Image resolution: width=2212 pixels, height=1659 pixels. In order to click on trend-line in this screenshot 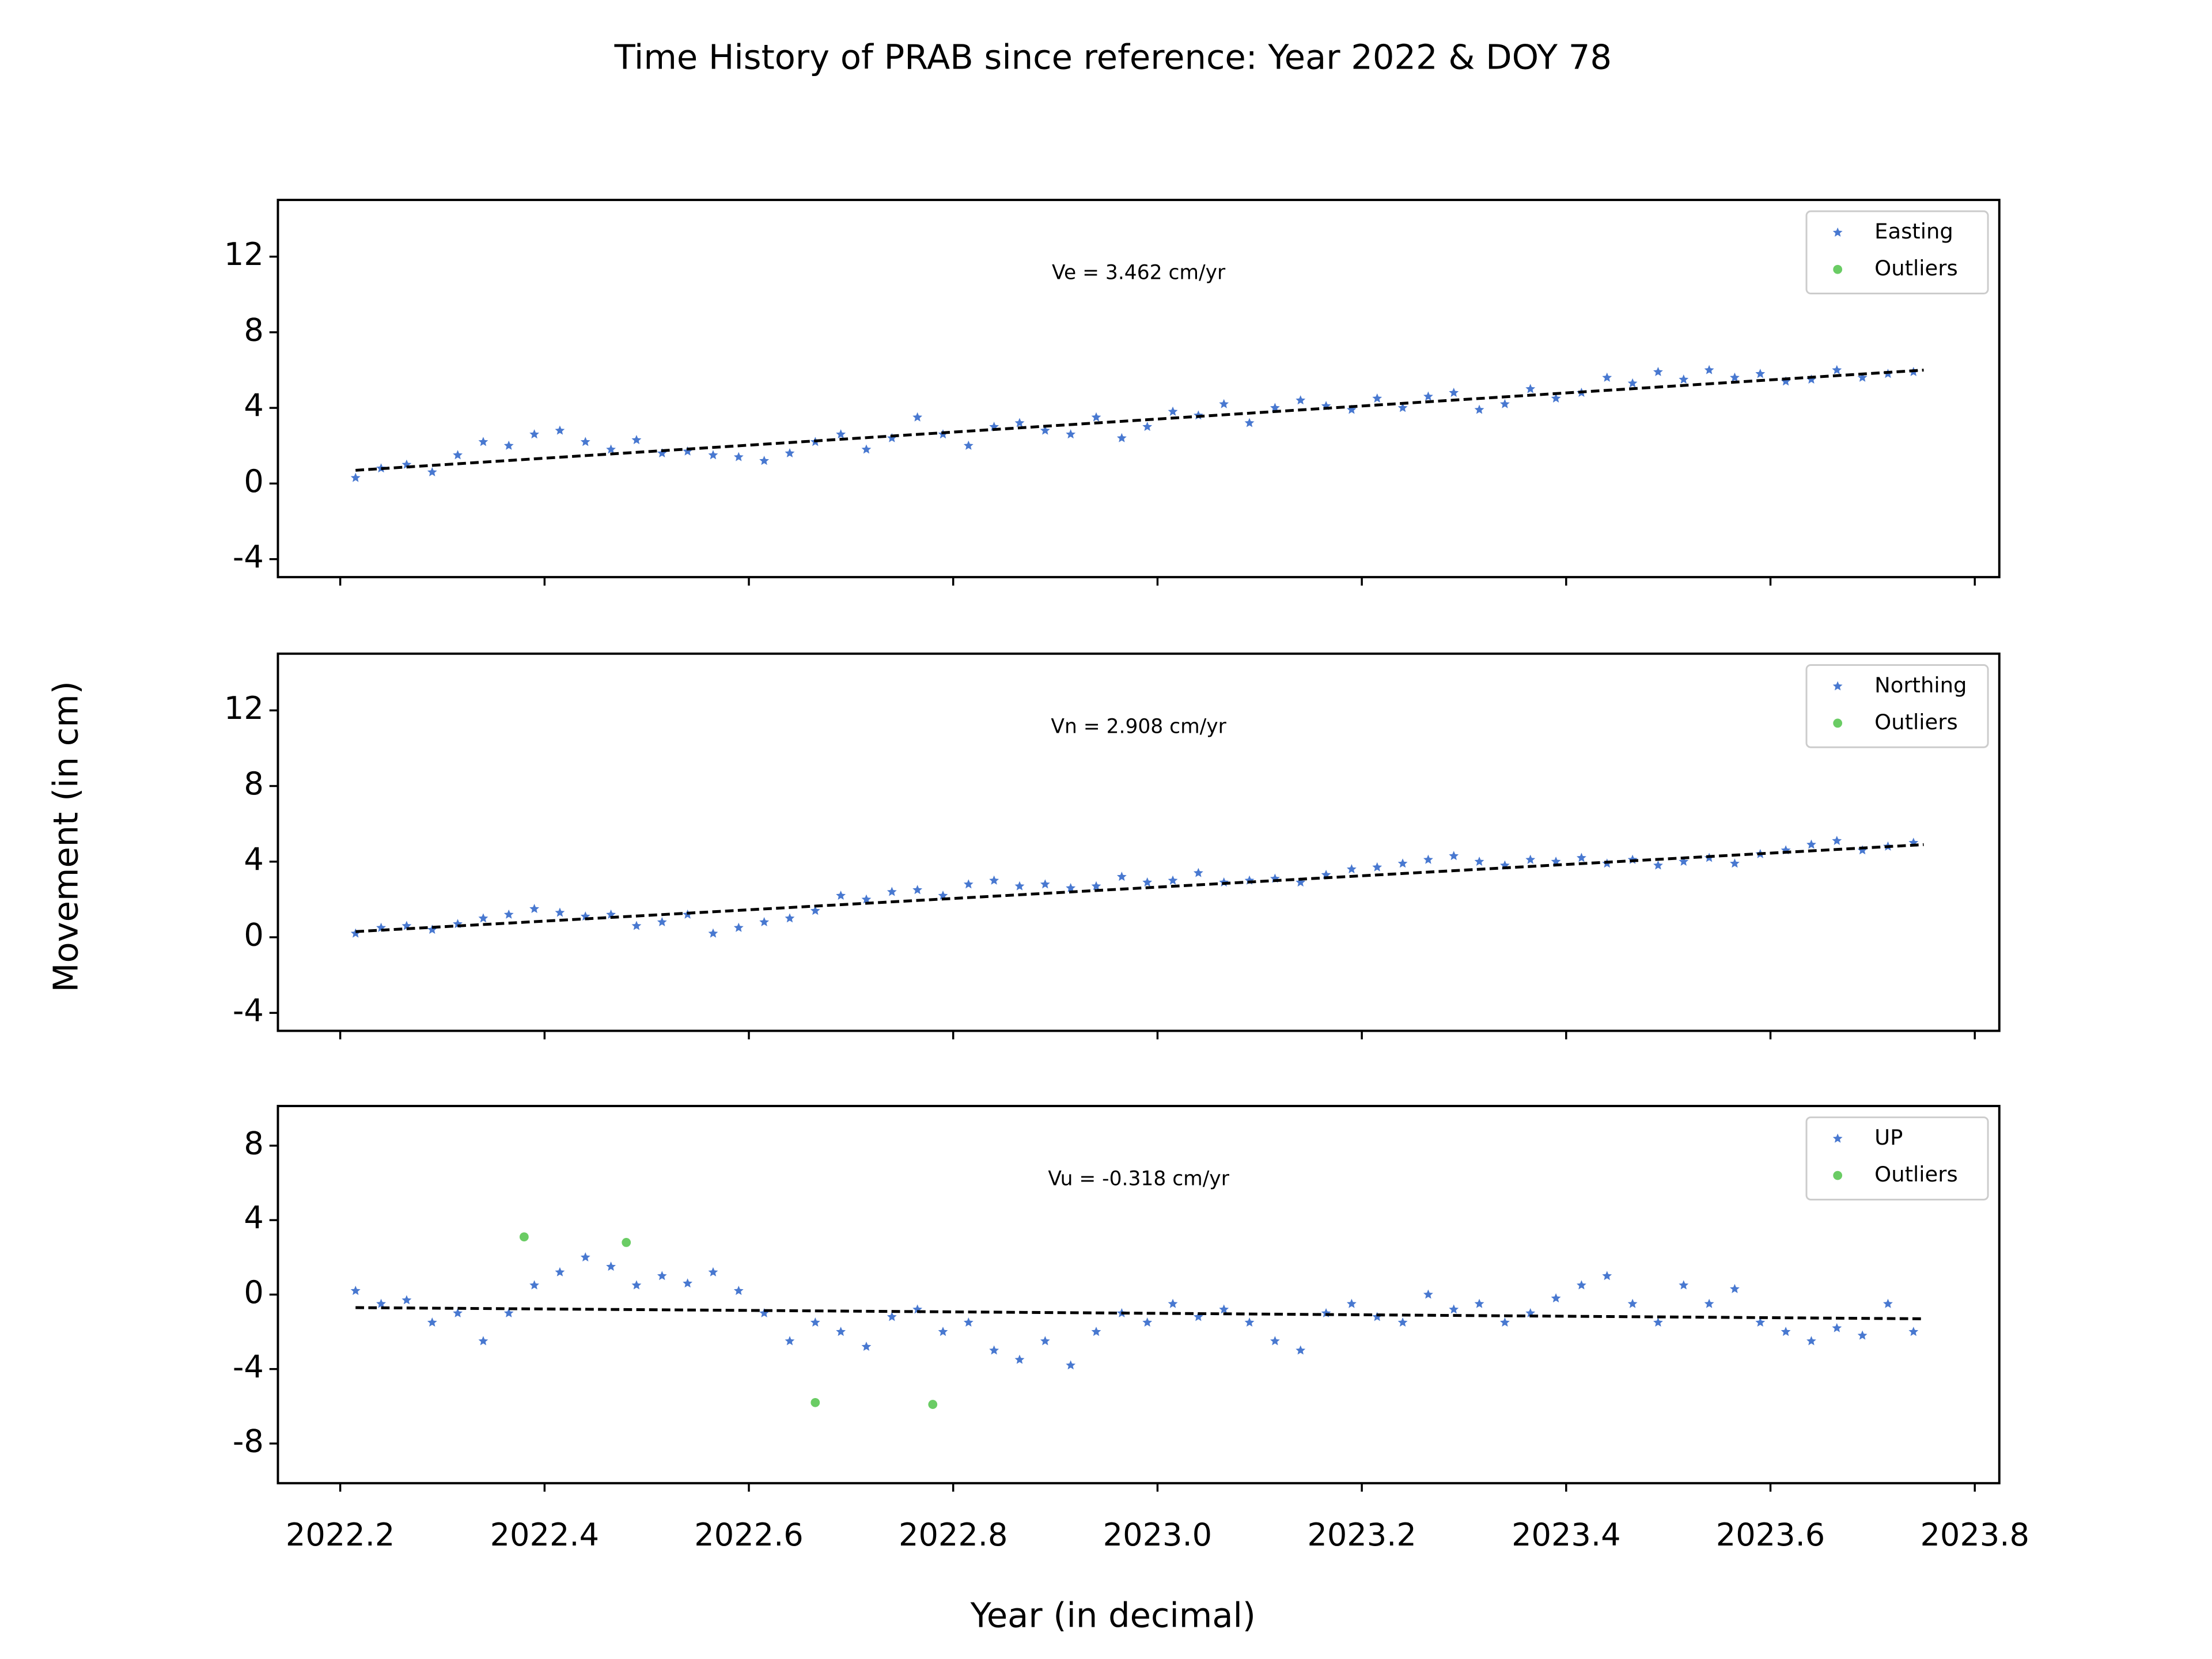, I will do `click(1139, 1313)`.